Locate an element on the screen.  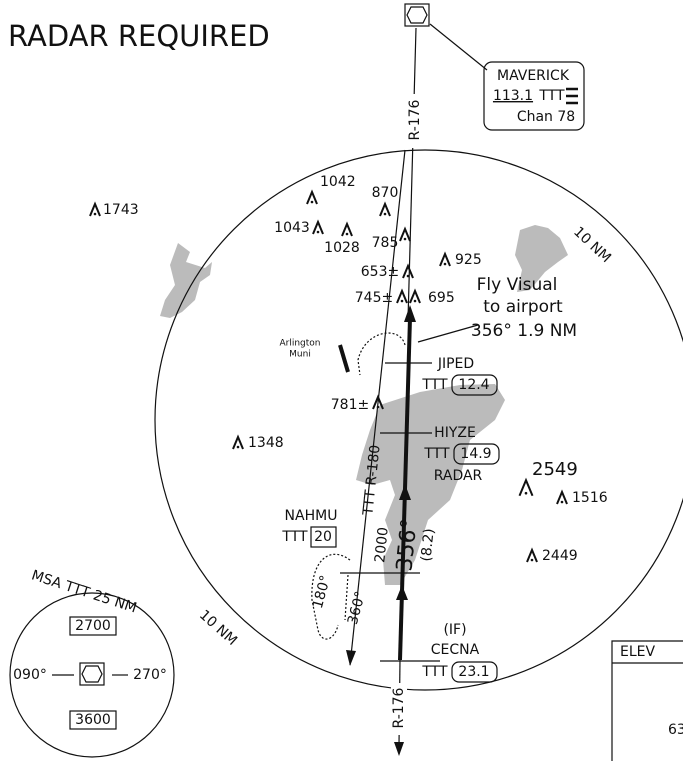
holding is located at coordinates (331, 596).